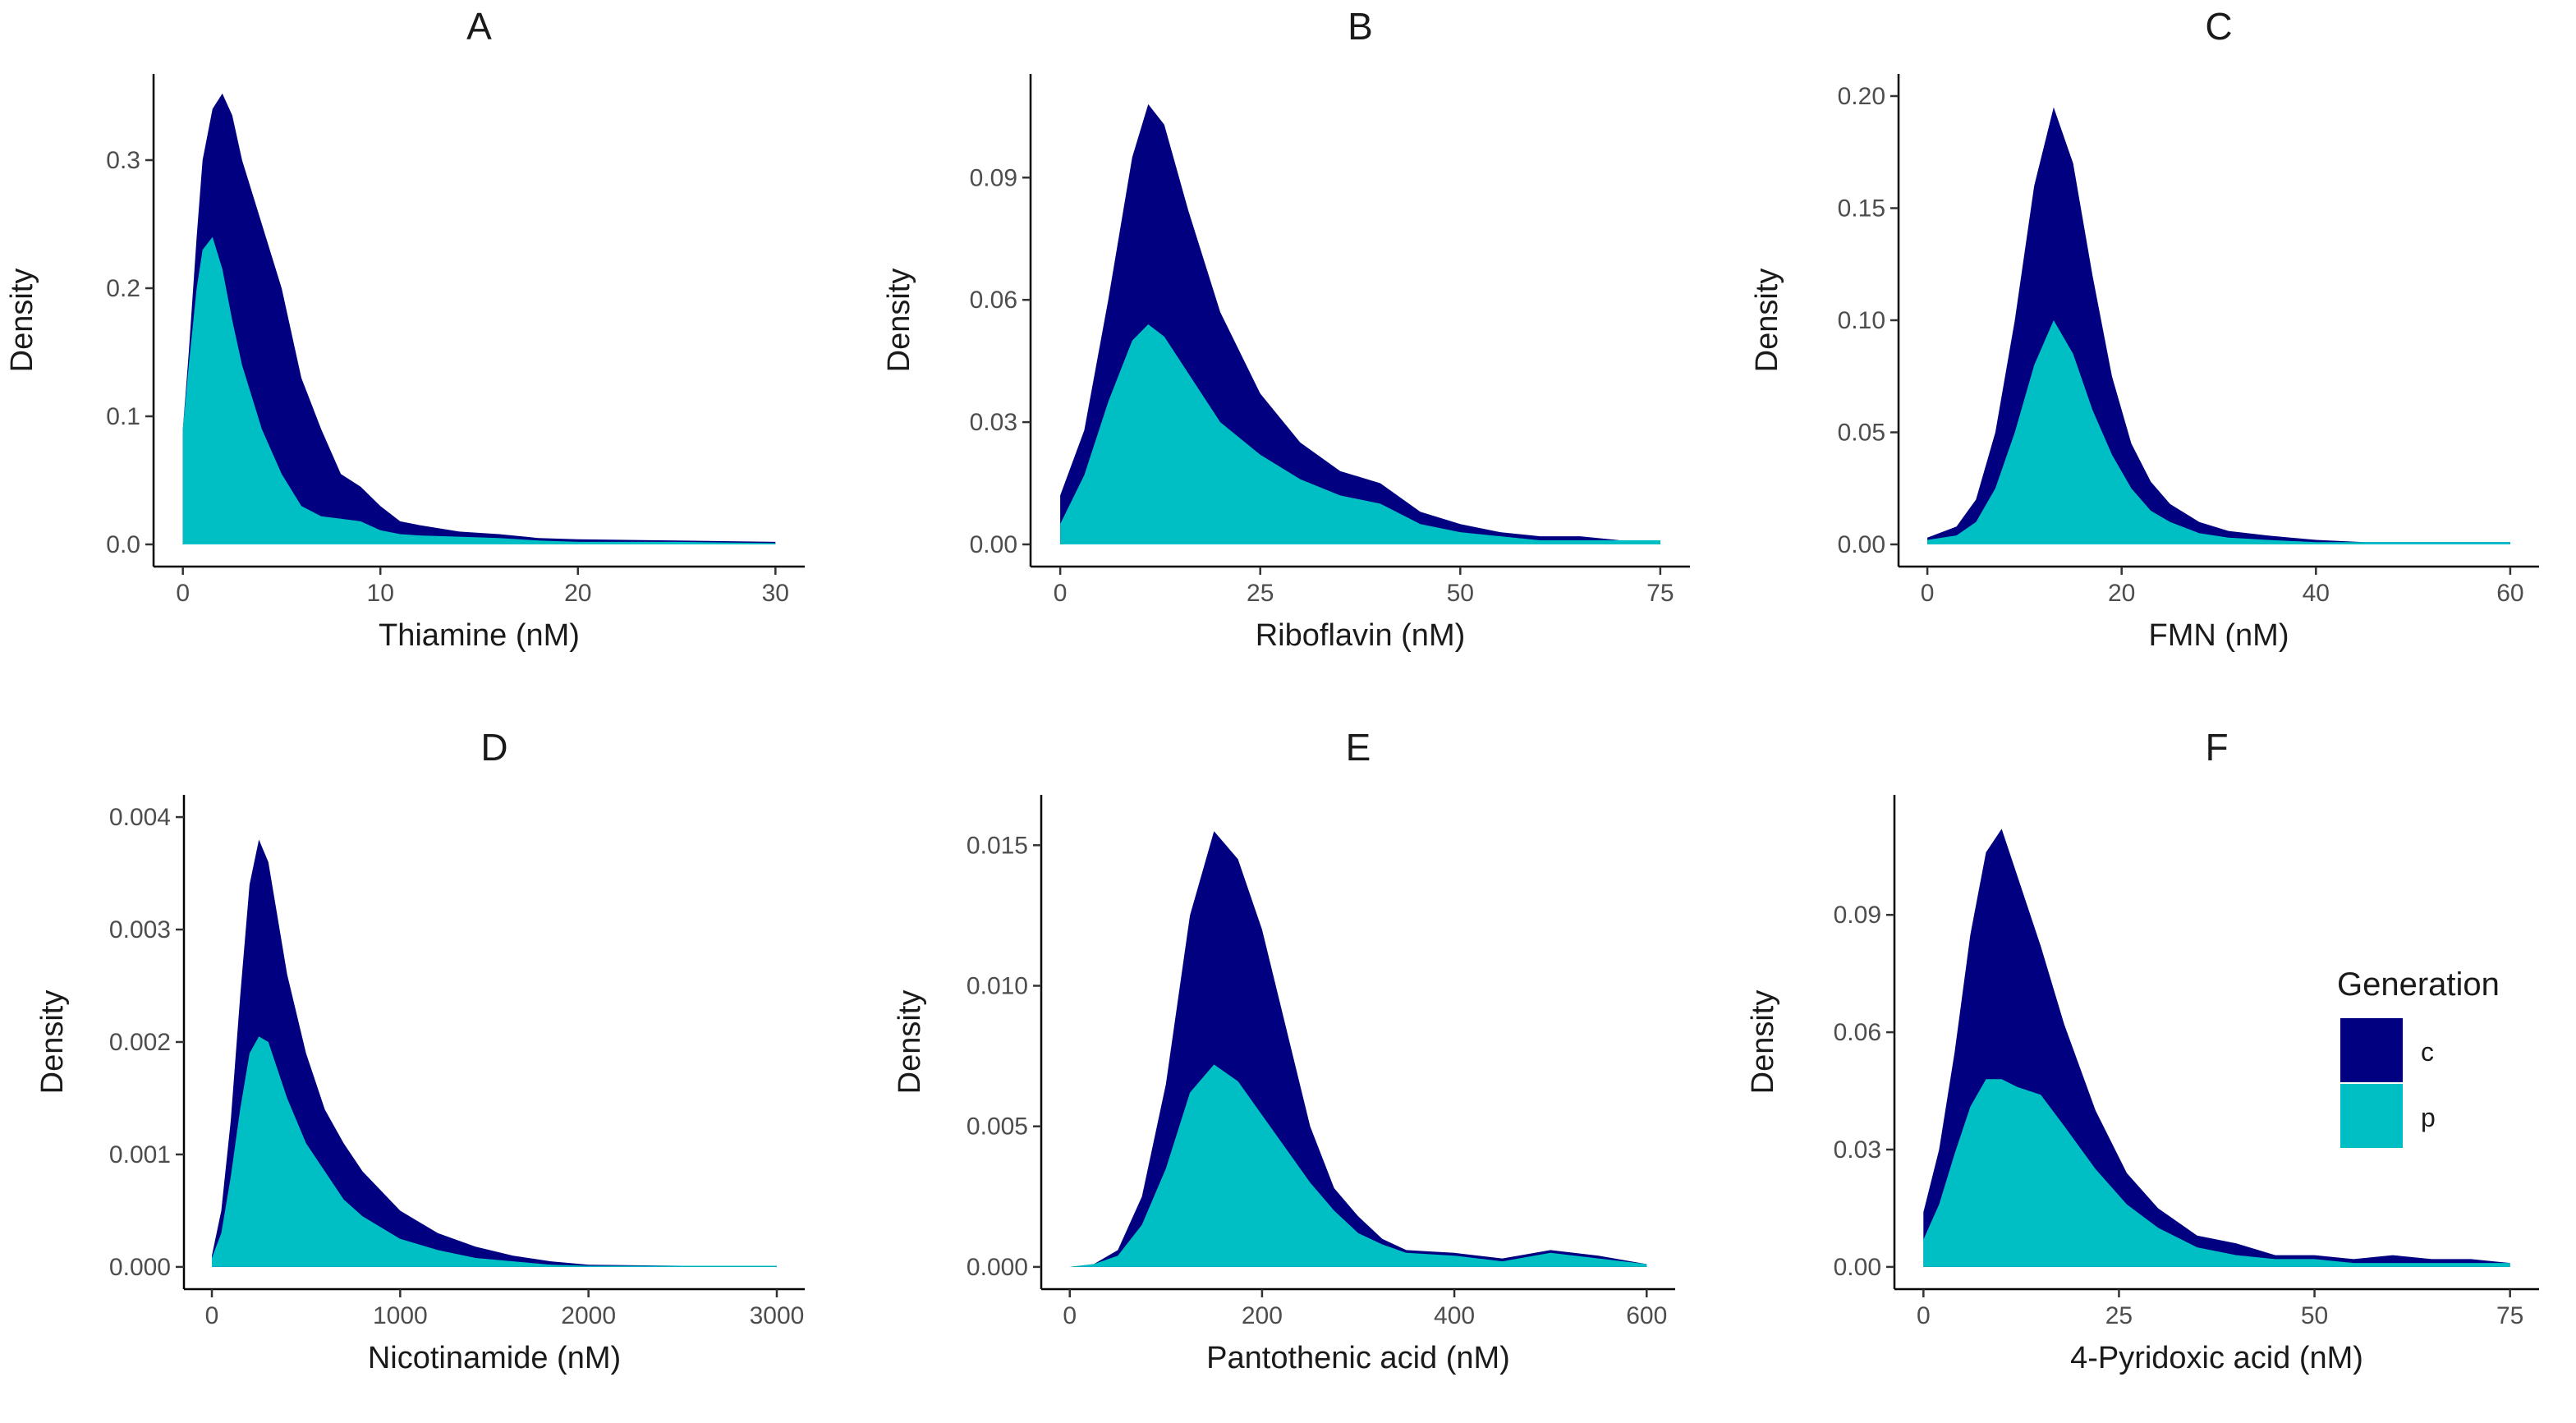 This screenshot has width=2576, height=1423. I want to click on y-tick-label: 0.015, so click(997, 846).